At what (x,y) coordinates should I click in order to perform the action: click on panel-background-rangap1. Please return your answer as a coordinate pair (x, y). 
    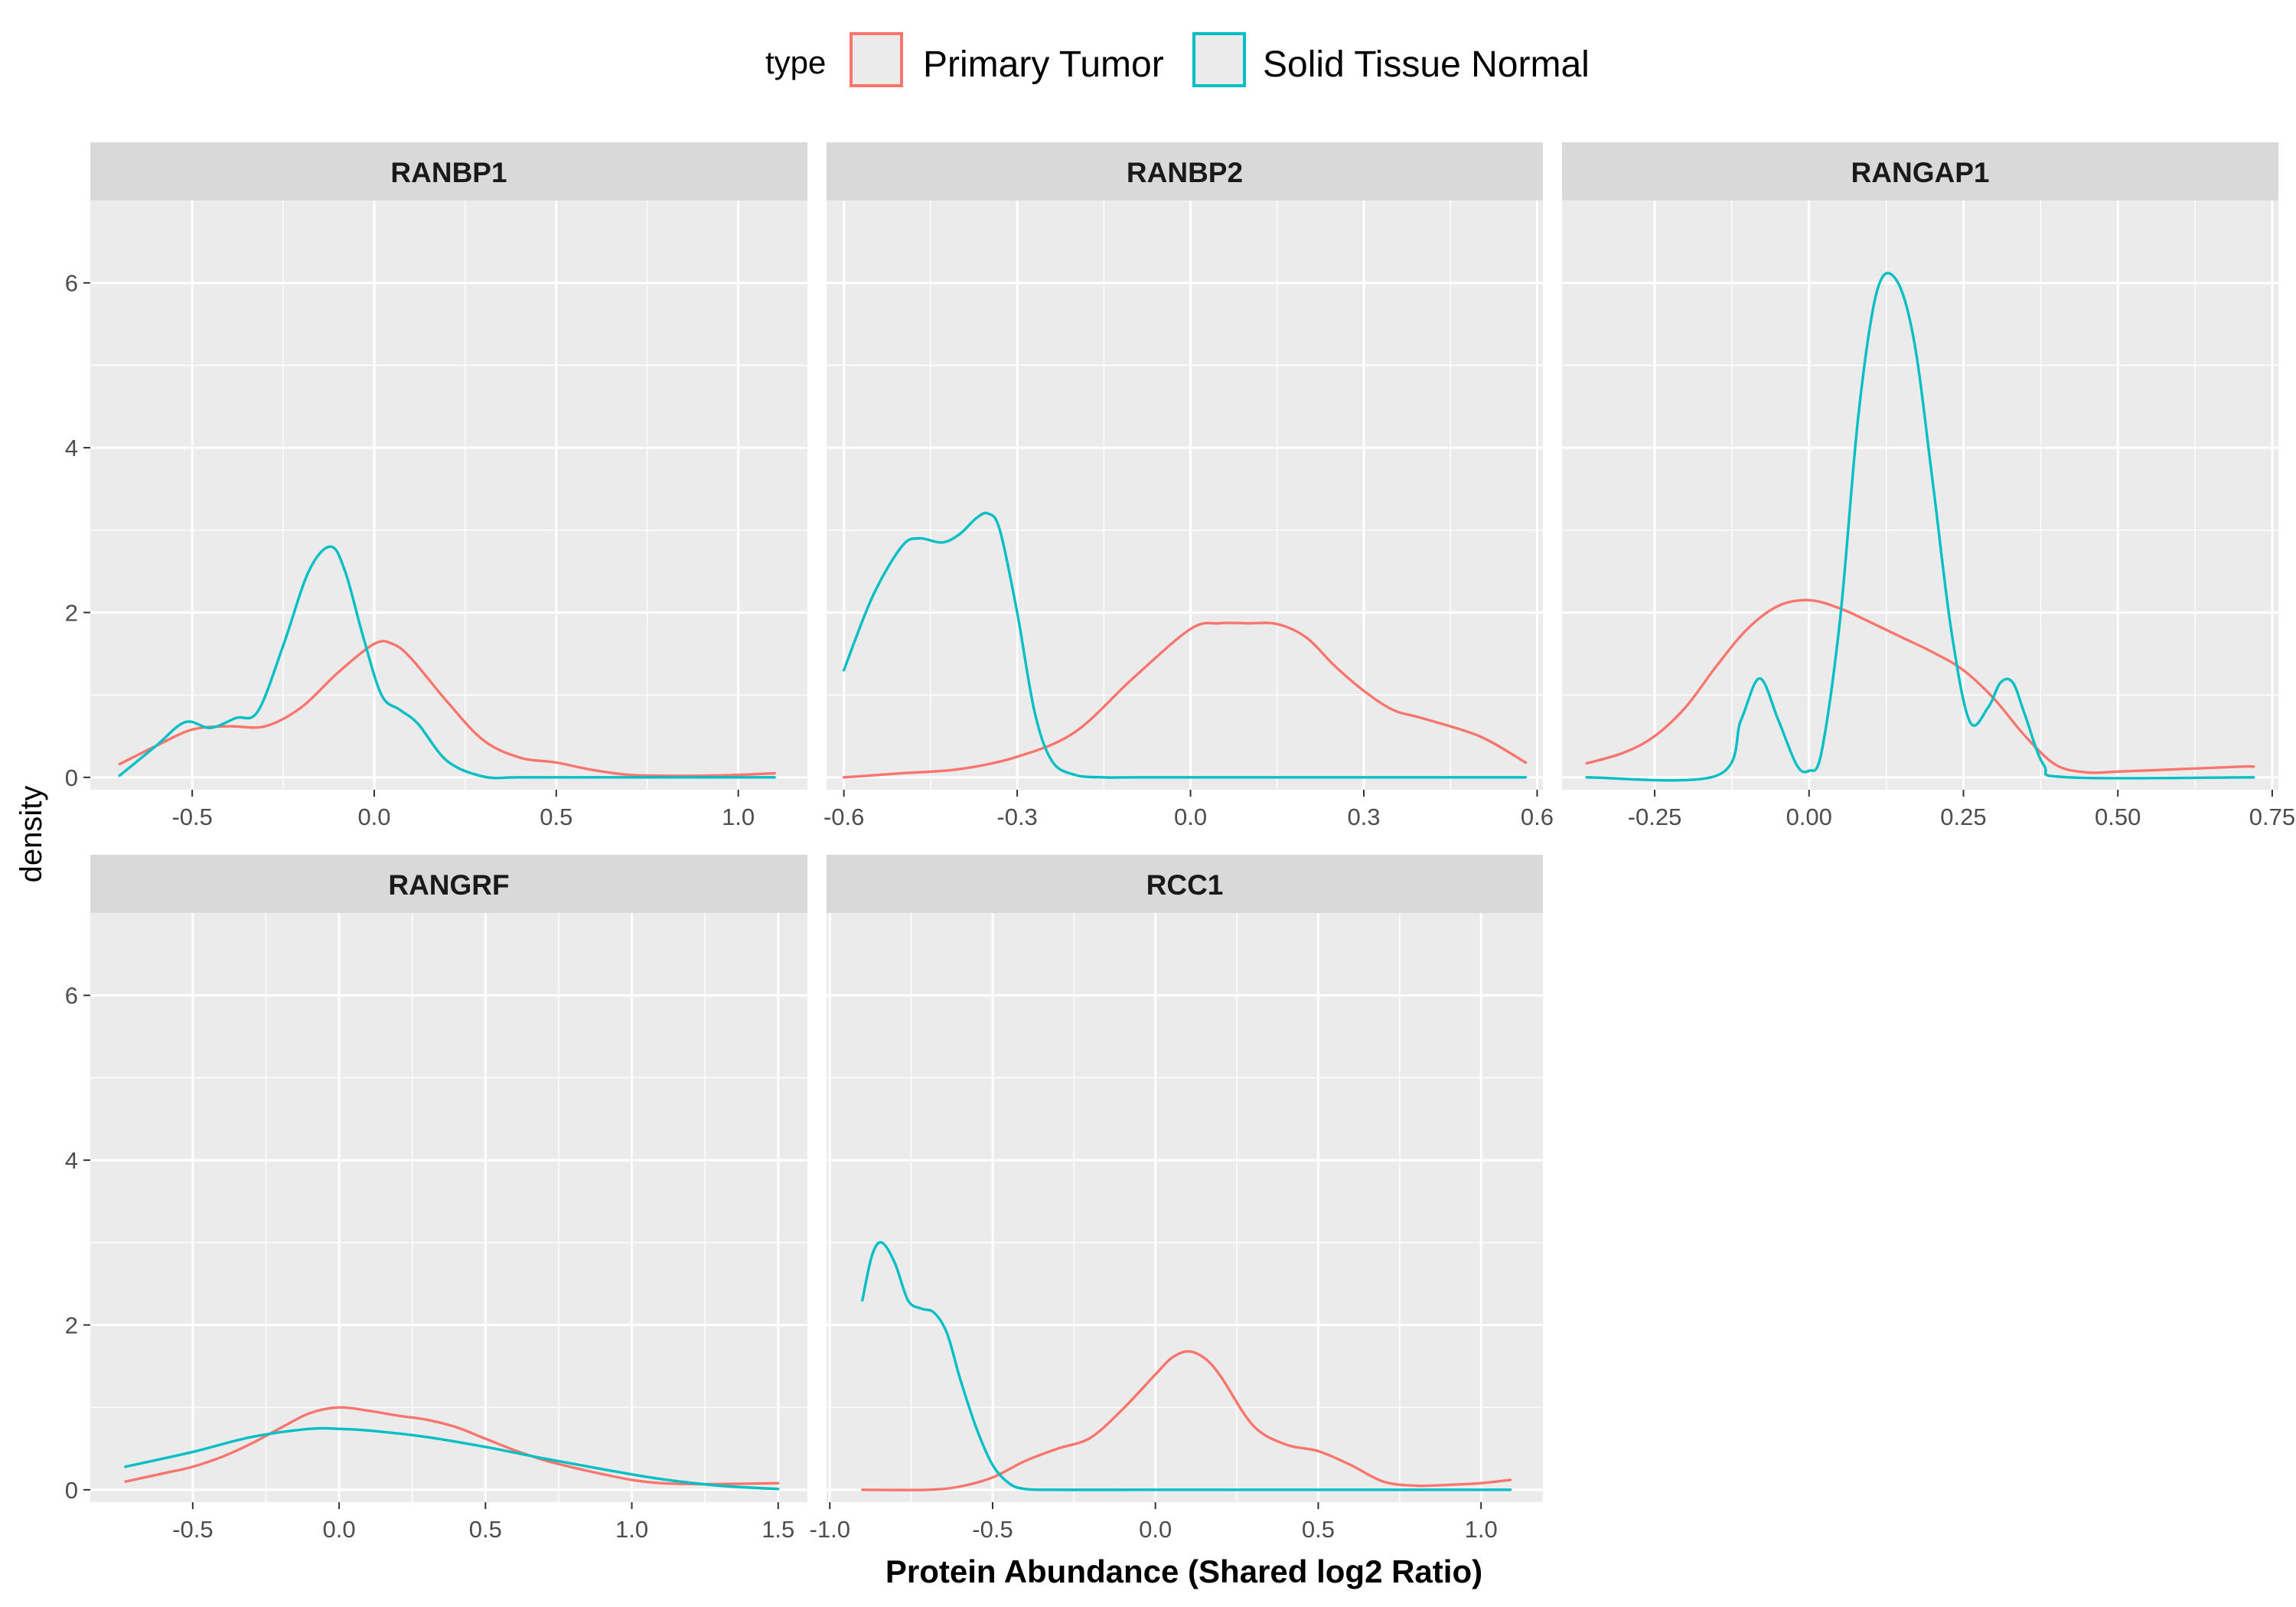
    Looking at the image, I should click on (1920, 495).